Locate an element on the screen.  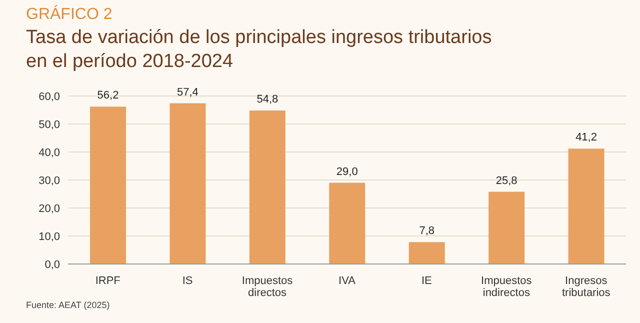
y-tick-label: 10,0 is located at coordinates (49, 236).